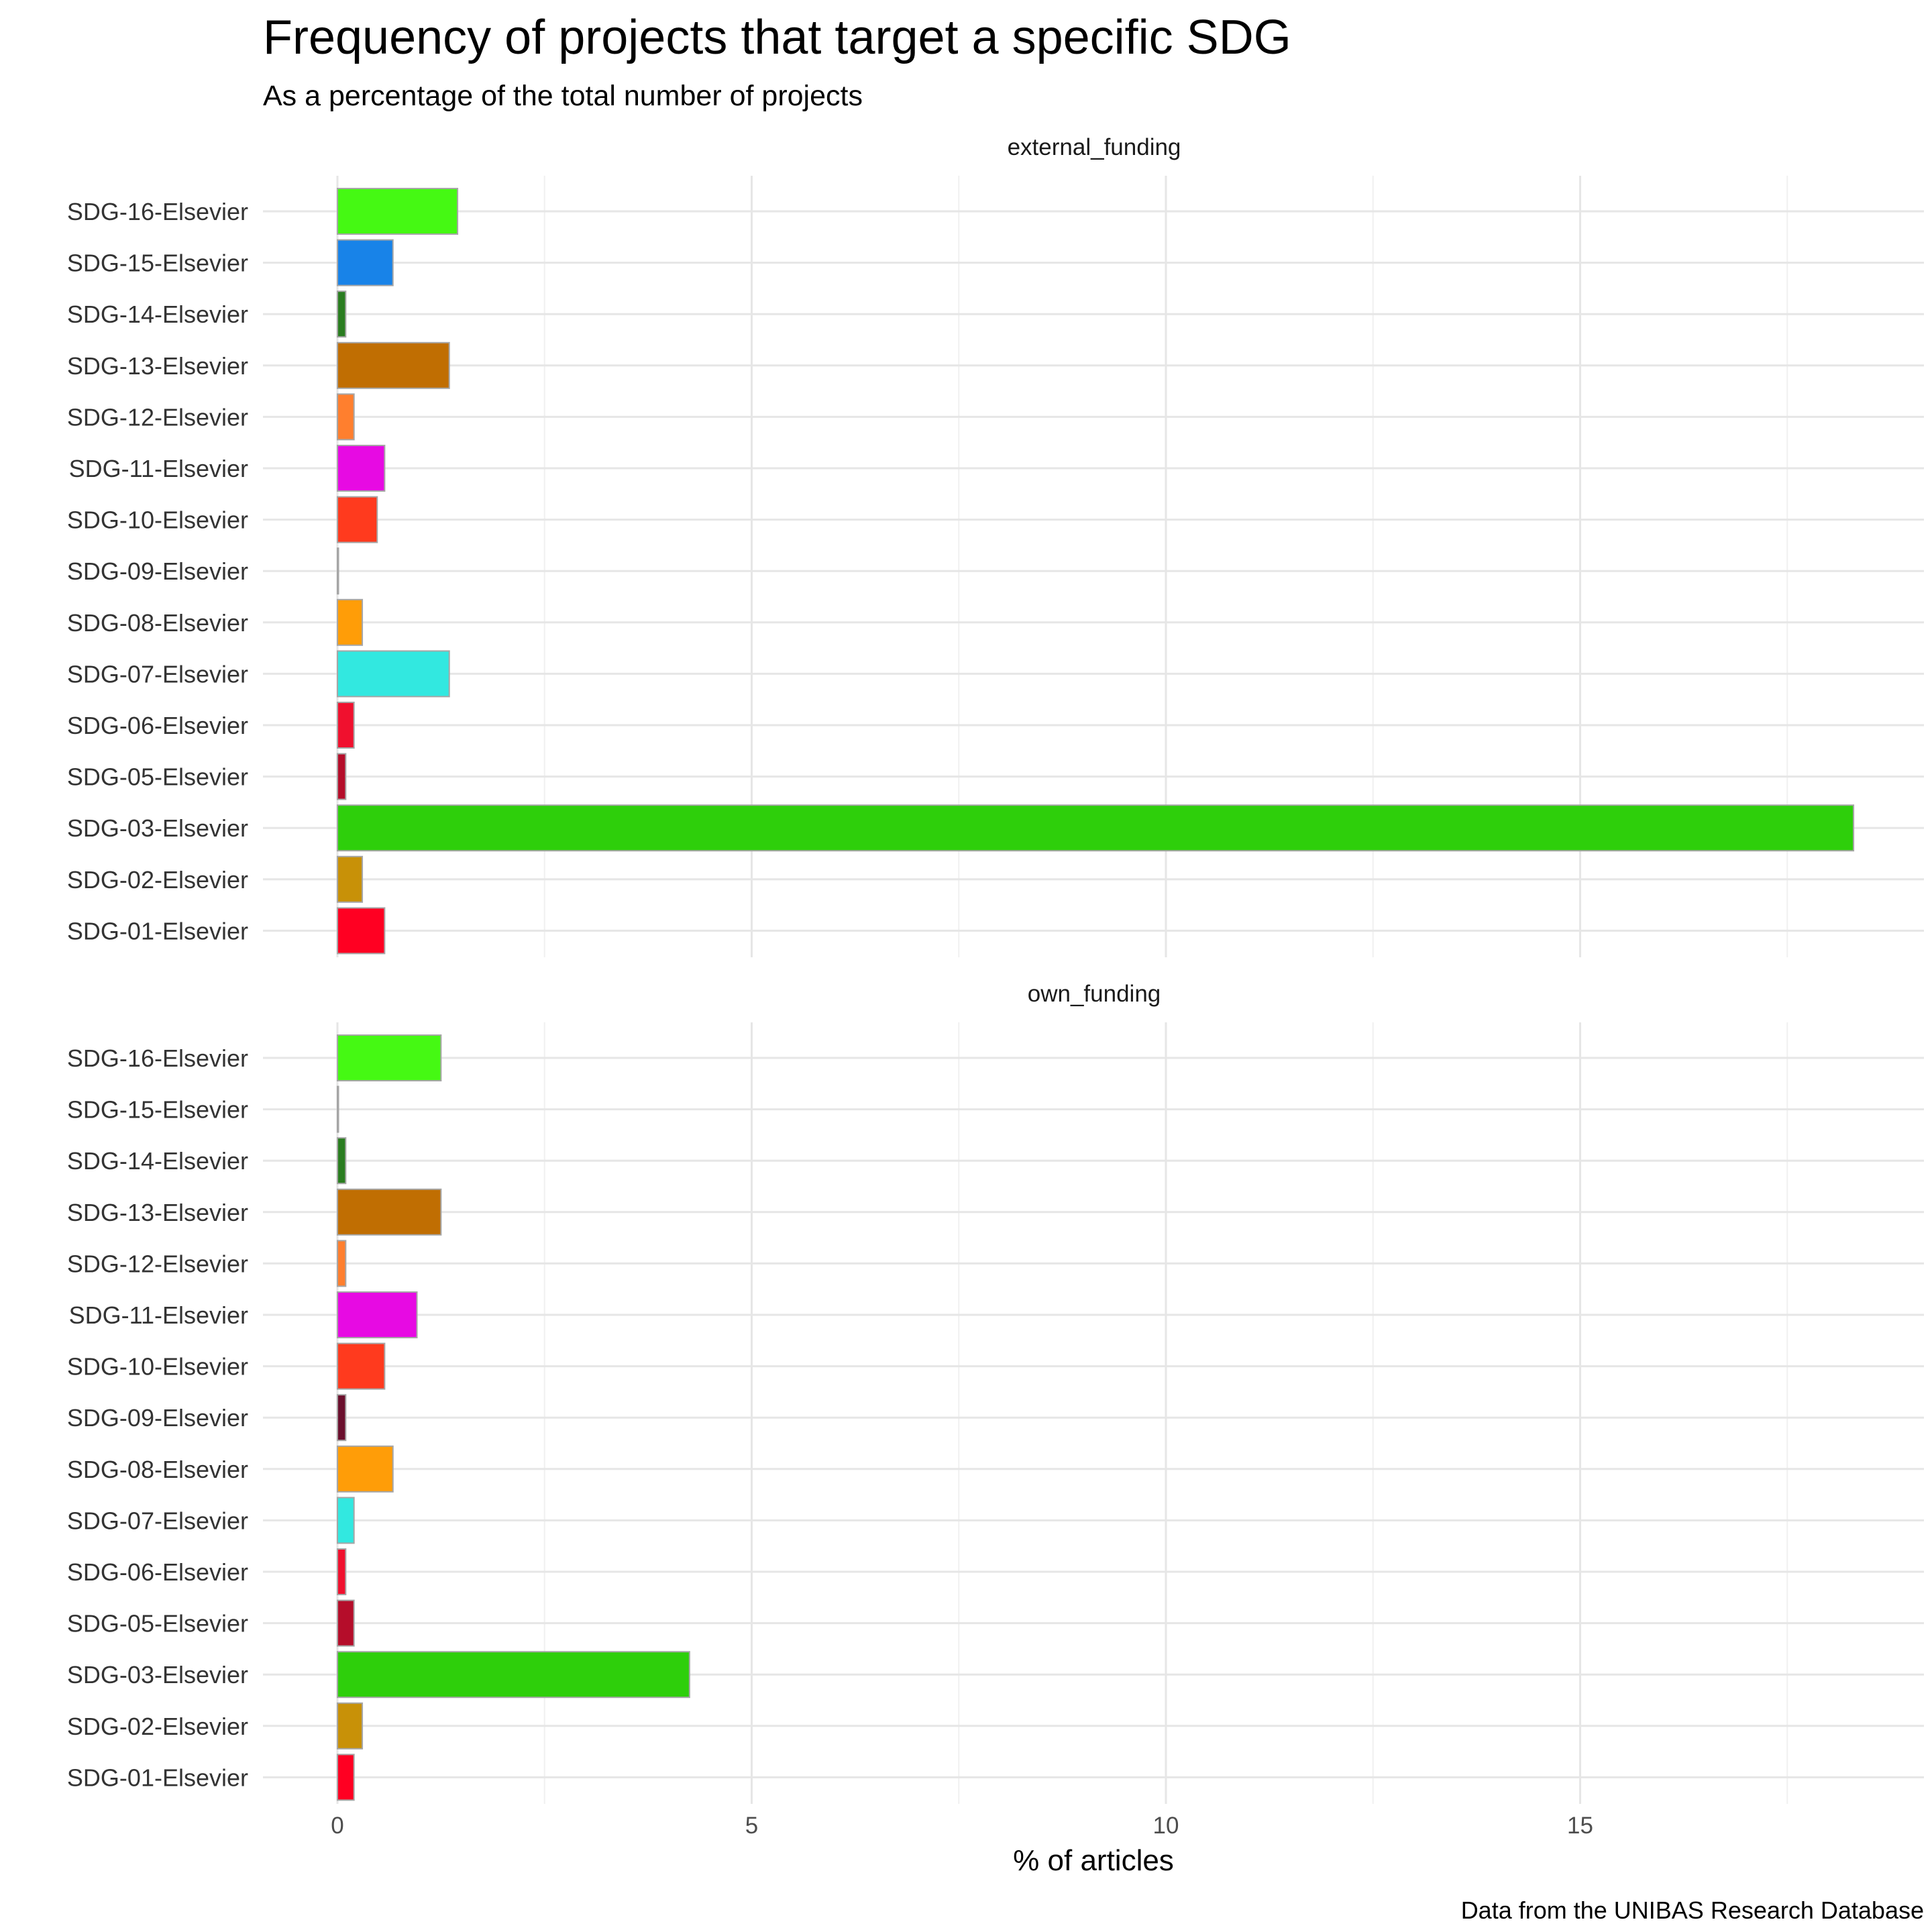  Describe the element at coordinates (346, 725) in the screenshot. I see `bar-external_funding-sdg-06-elsevier` at that location.